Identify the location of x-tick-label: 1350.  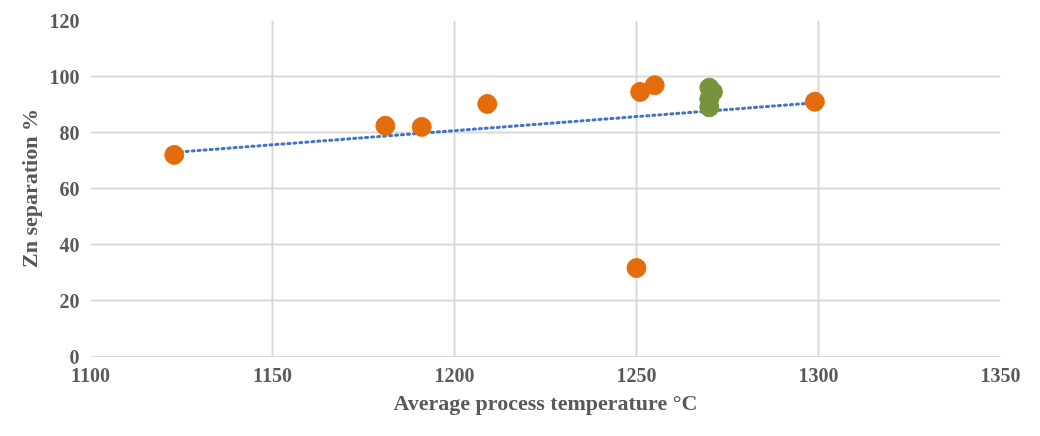
(1000, 374).